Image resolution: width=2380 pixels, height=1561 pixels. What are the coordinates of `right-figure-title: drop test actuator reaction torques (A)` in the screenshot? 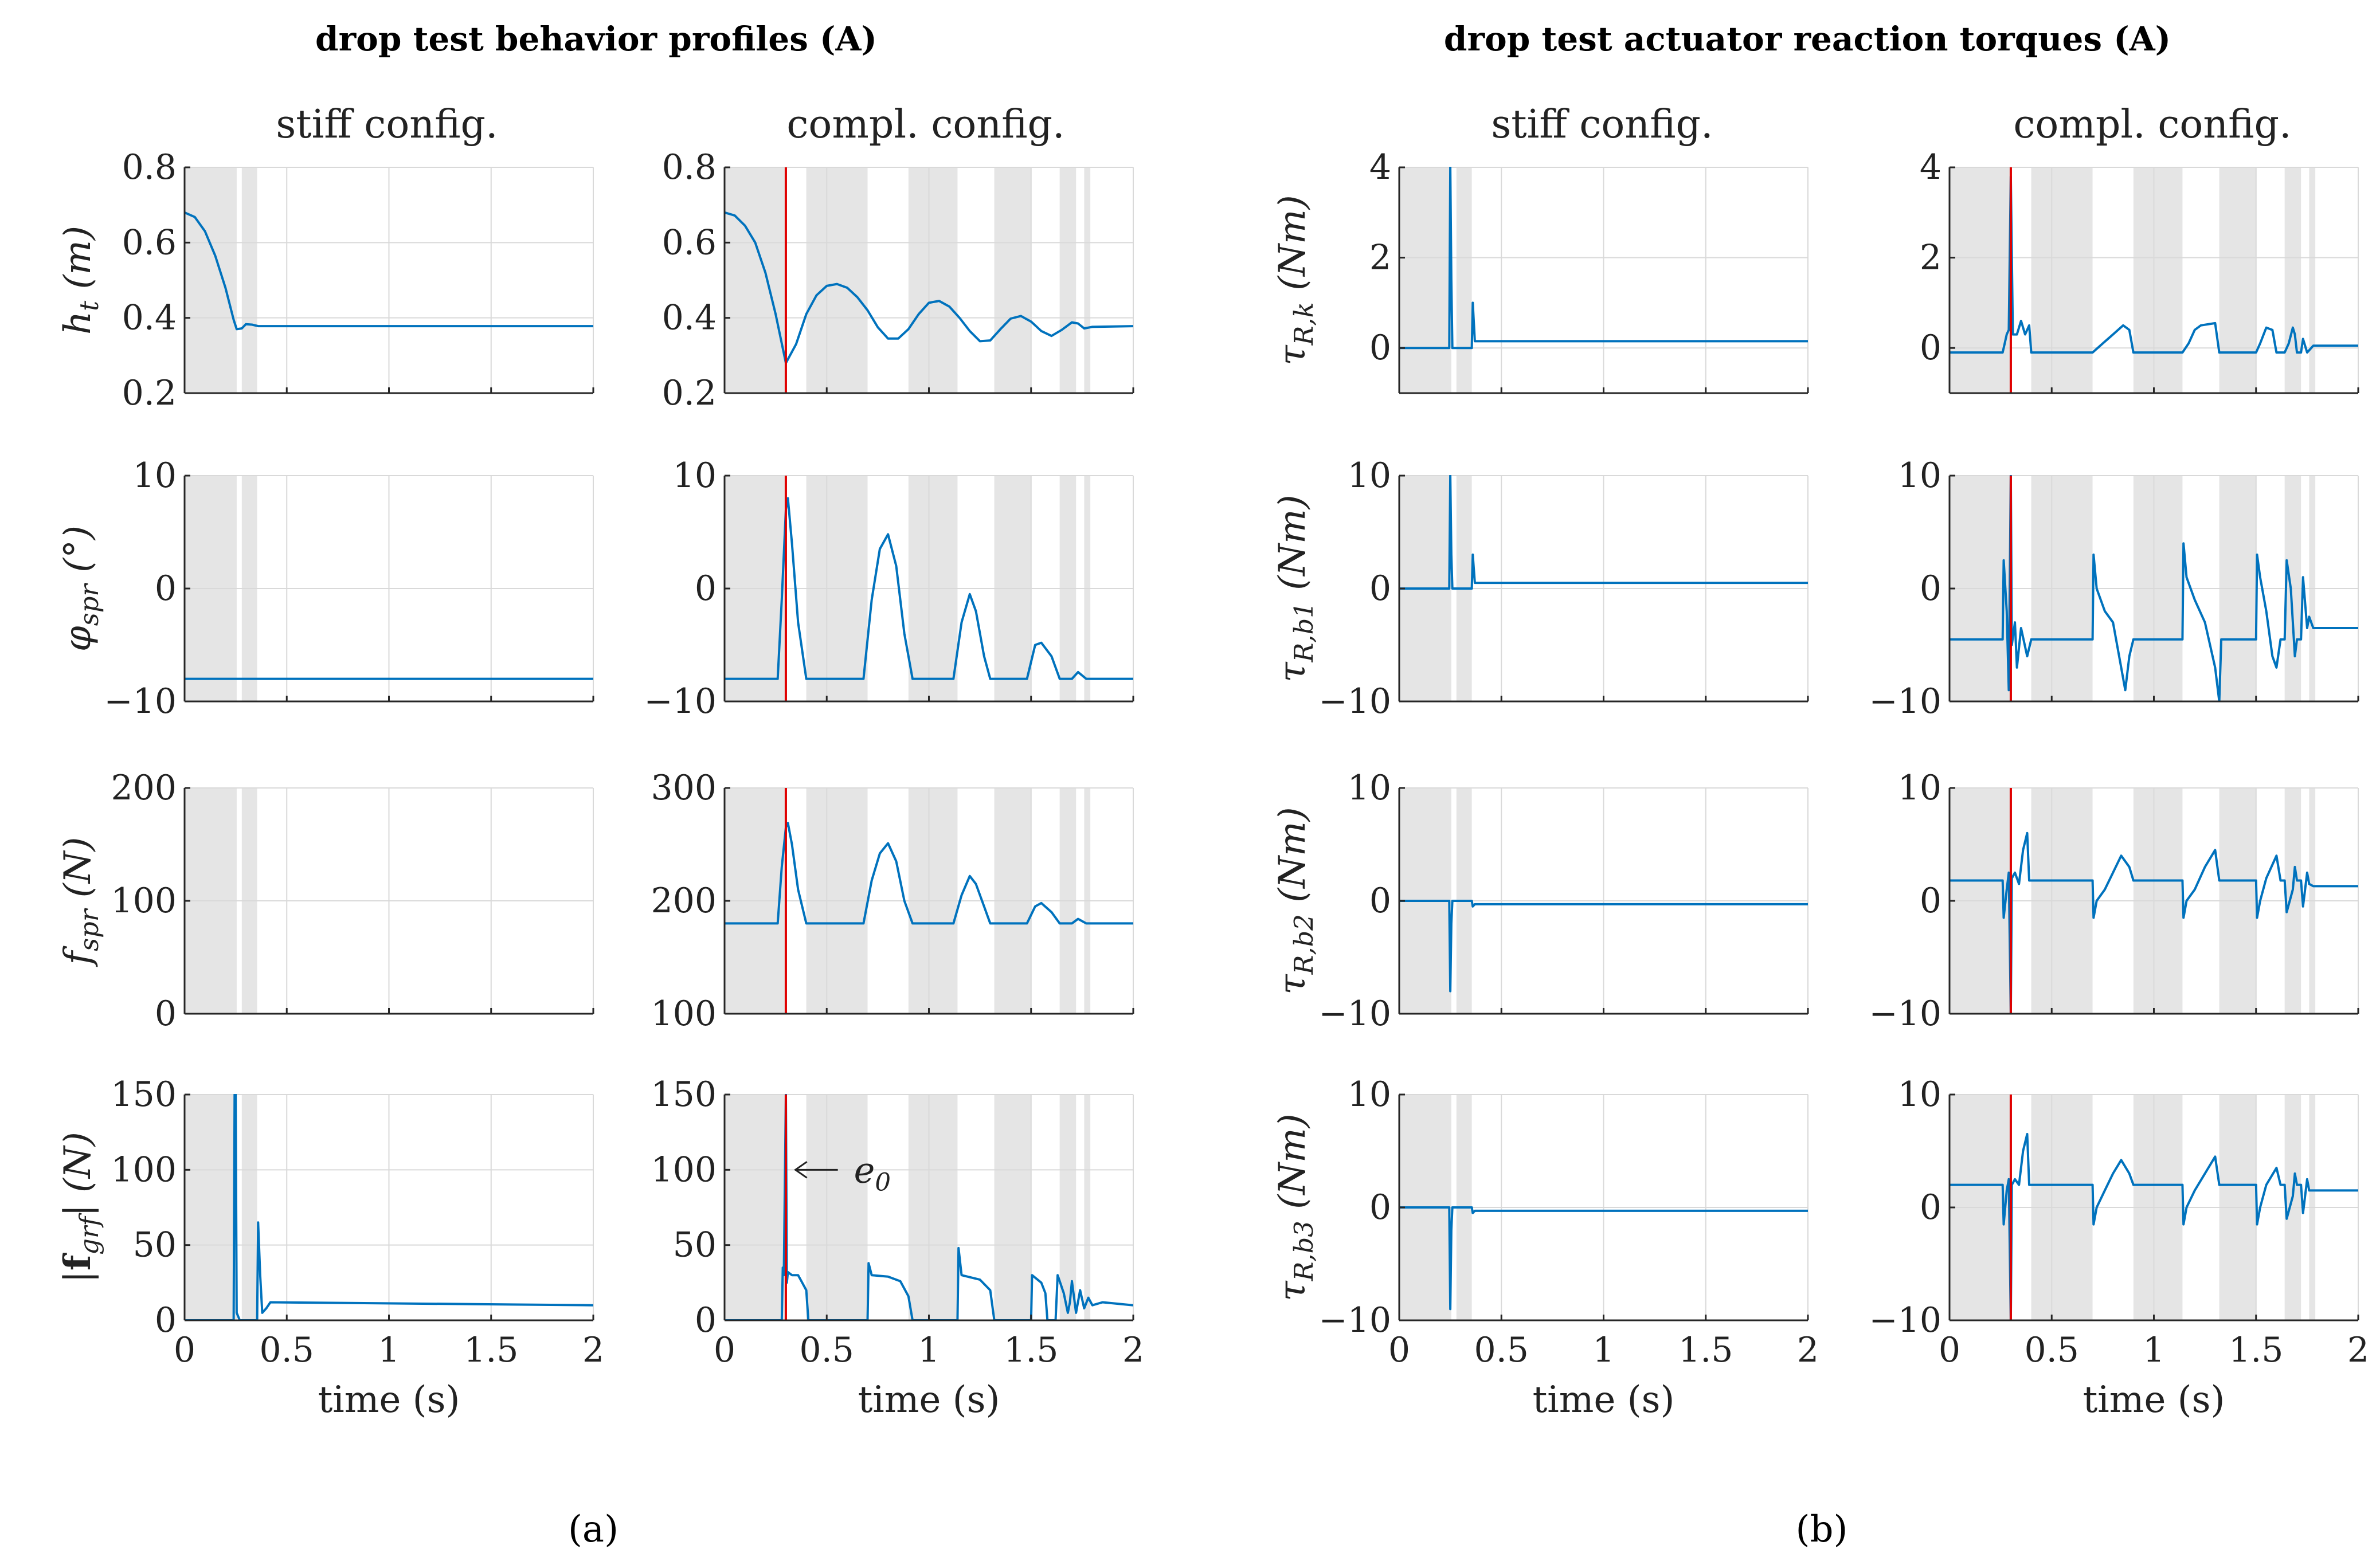 It's located at (1807, 38).